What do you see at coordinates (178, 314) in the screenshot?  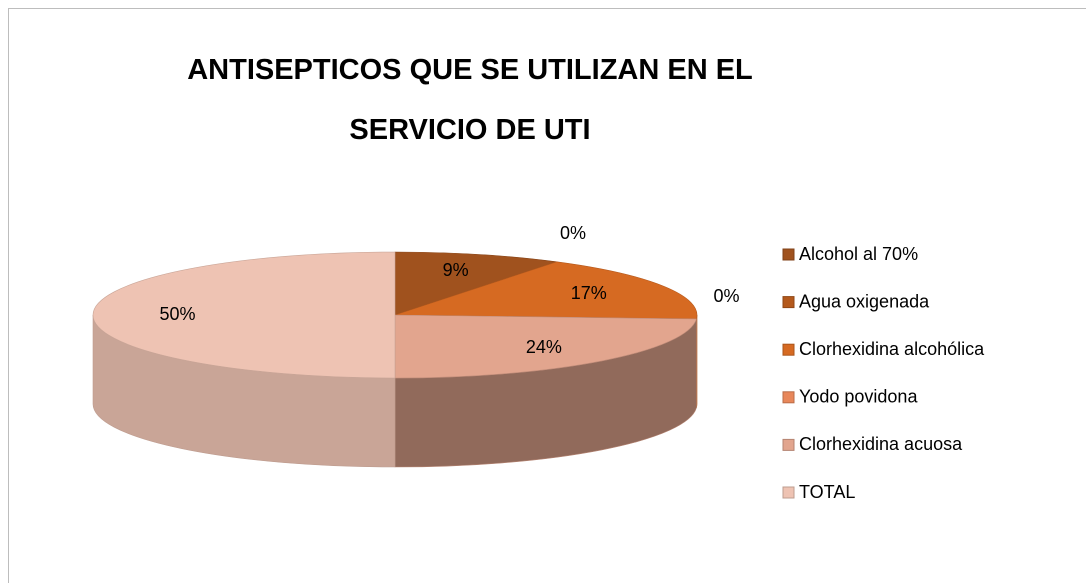 I see `data-label: 50%` at bounding box center [178, 314].